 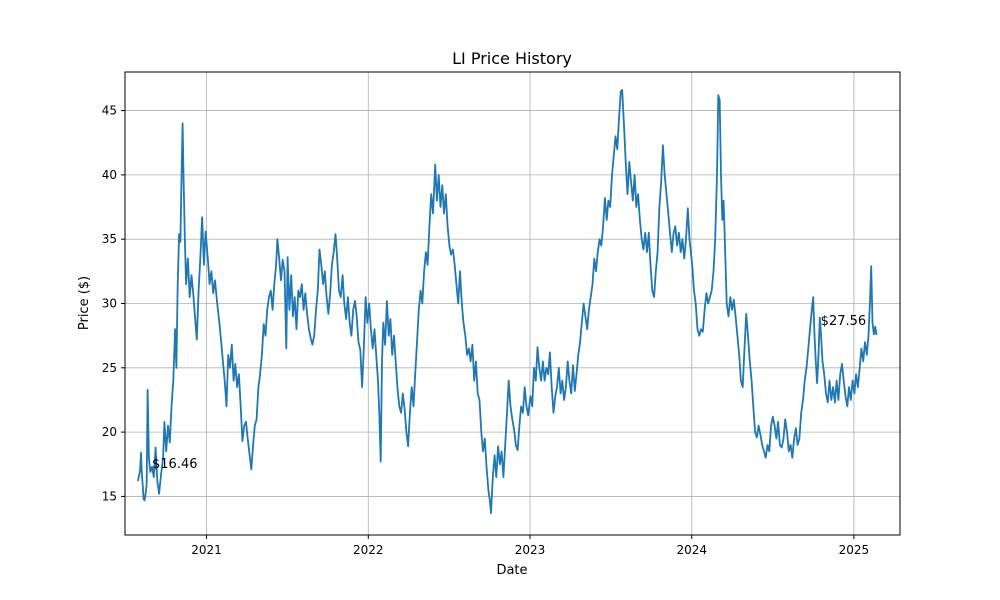 I want to click on x-tick-label: 2022, so click(x=368, y=550).